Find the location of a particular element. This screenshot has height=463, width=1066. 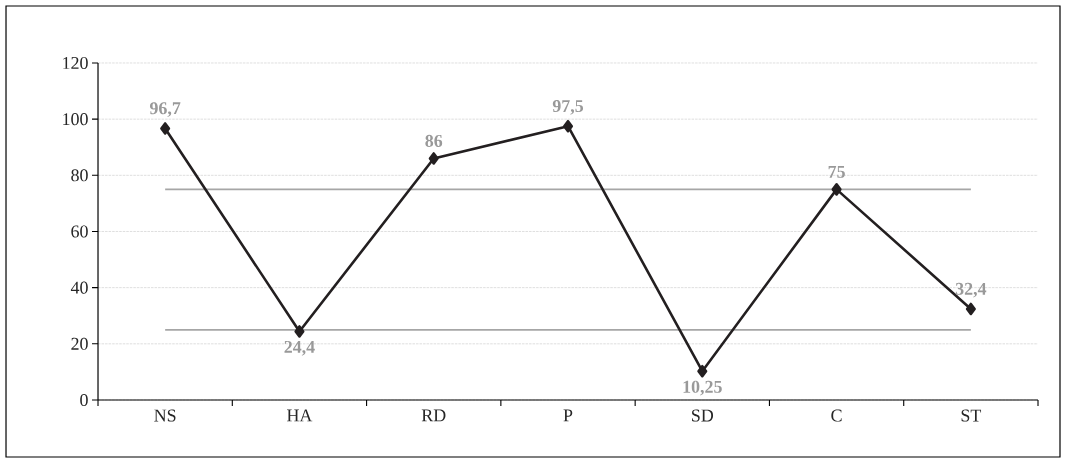

data-label: 96,7 is located at coordinates (165, 109).